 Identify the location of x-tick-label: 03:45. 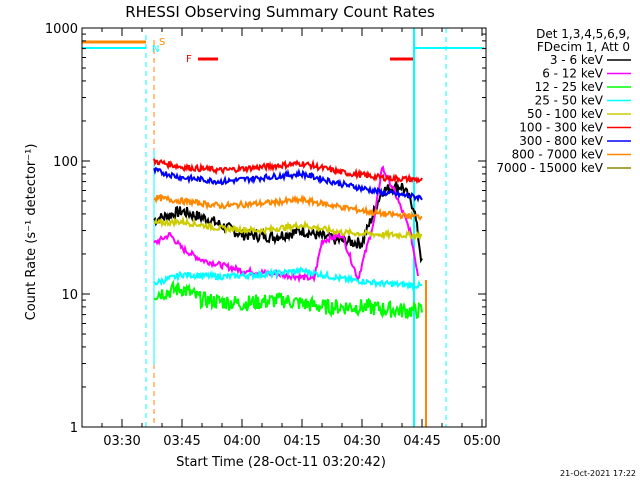
(181, 441).